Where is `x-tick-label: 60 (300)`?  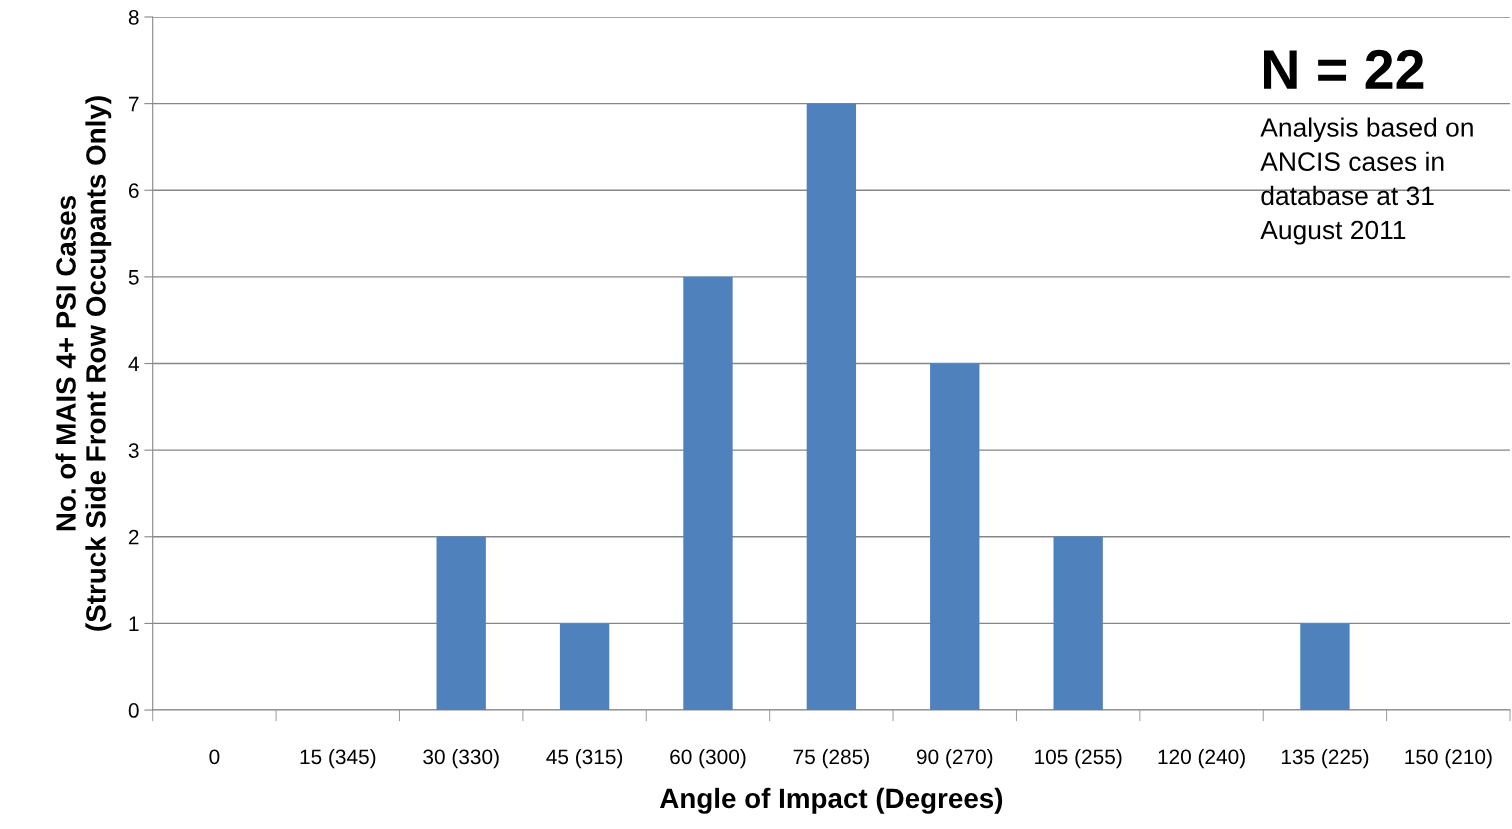 x-tick-label: 60 (300) is located at coordinates (708, 758).